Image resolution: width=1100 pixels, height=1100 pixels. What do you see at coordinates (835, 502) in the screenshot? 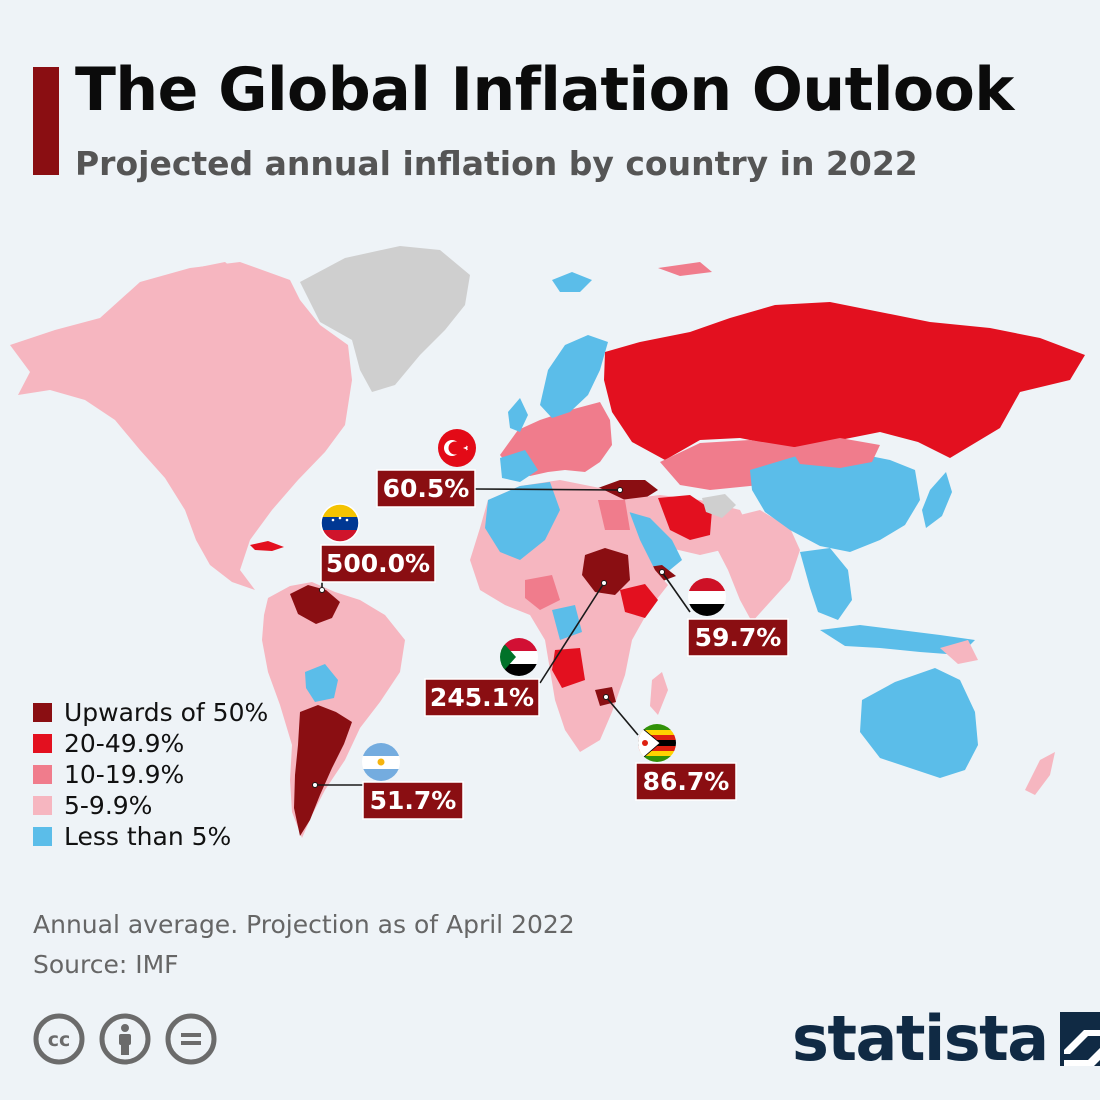
I see `china-region` at bounding box center [835, 502].